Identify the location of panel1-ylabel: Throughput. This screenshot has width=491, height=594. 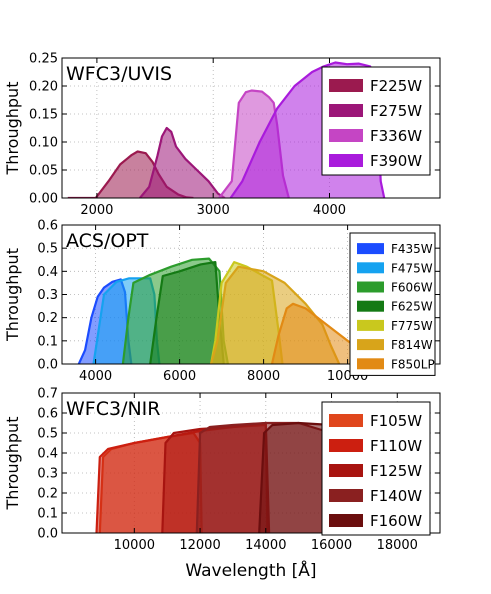
(12, 129).